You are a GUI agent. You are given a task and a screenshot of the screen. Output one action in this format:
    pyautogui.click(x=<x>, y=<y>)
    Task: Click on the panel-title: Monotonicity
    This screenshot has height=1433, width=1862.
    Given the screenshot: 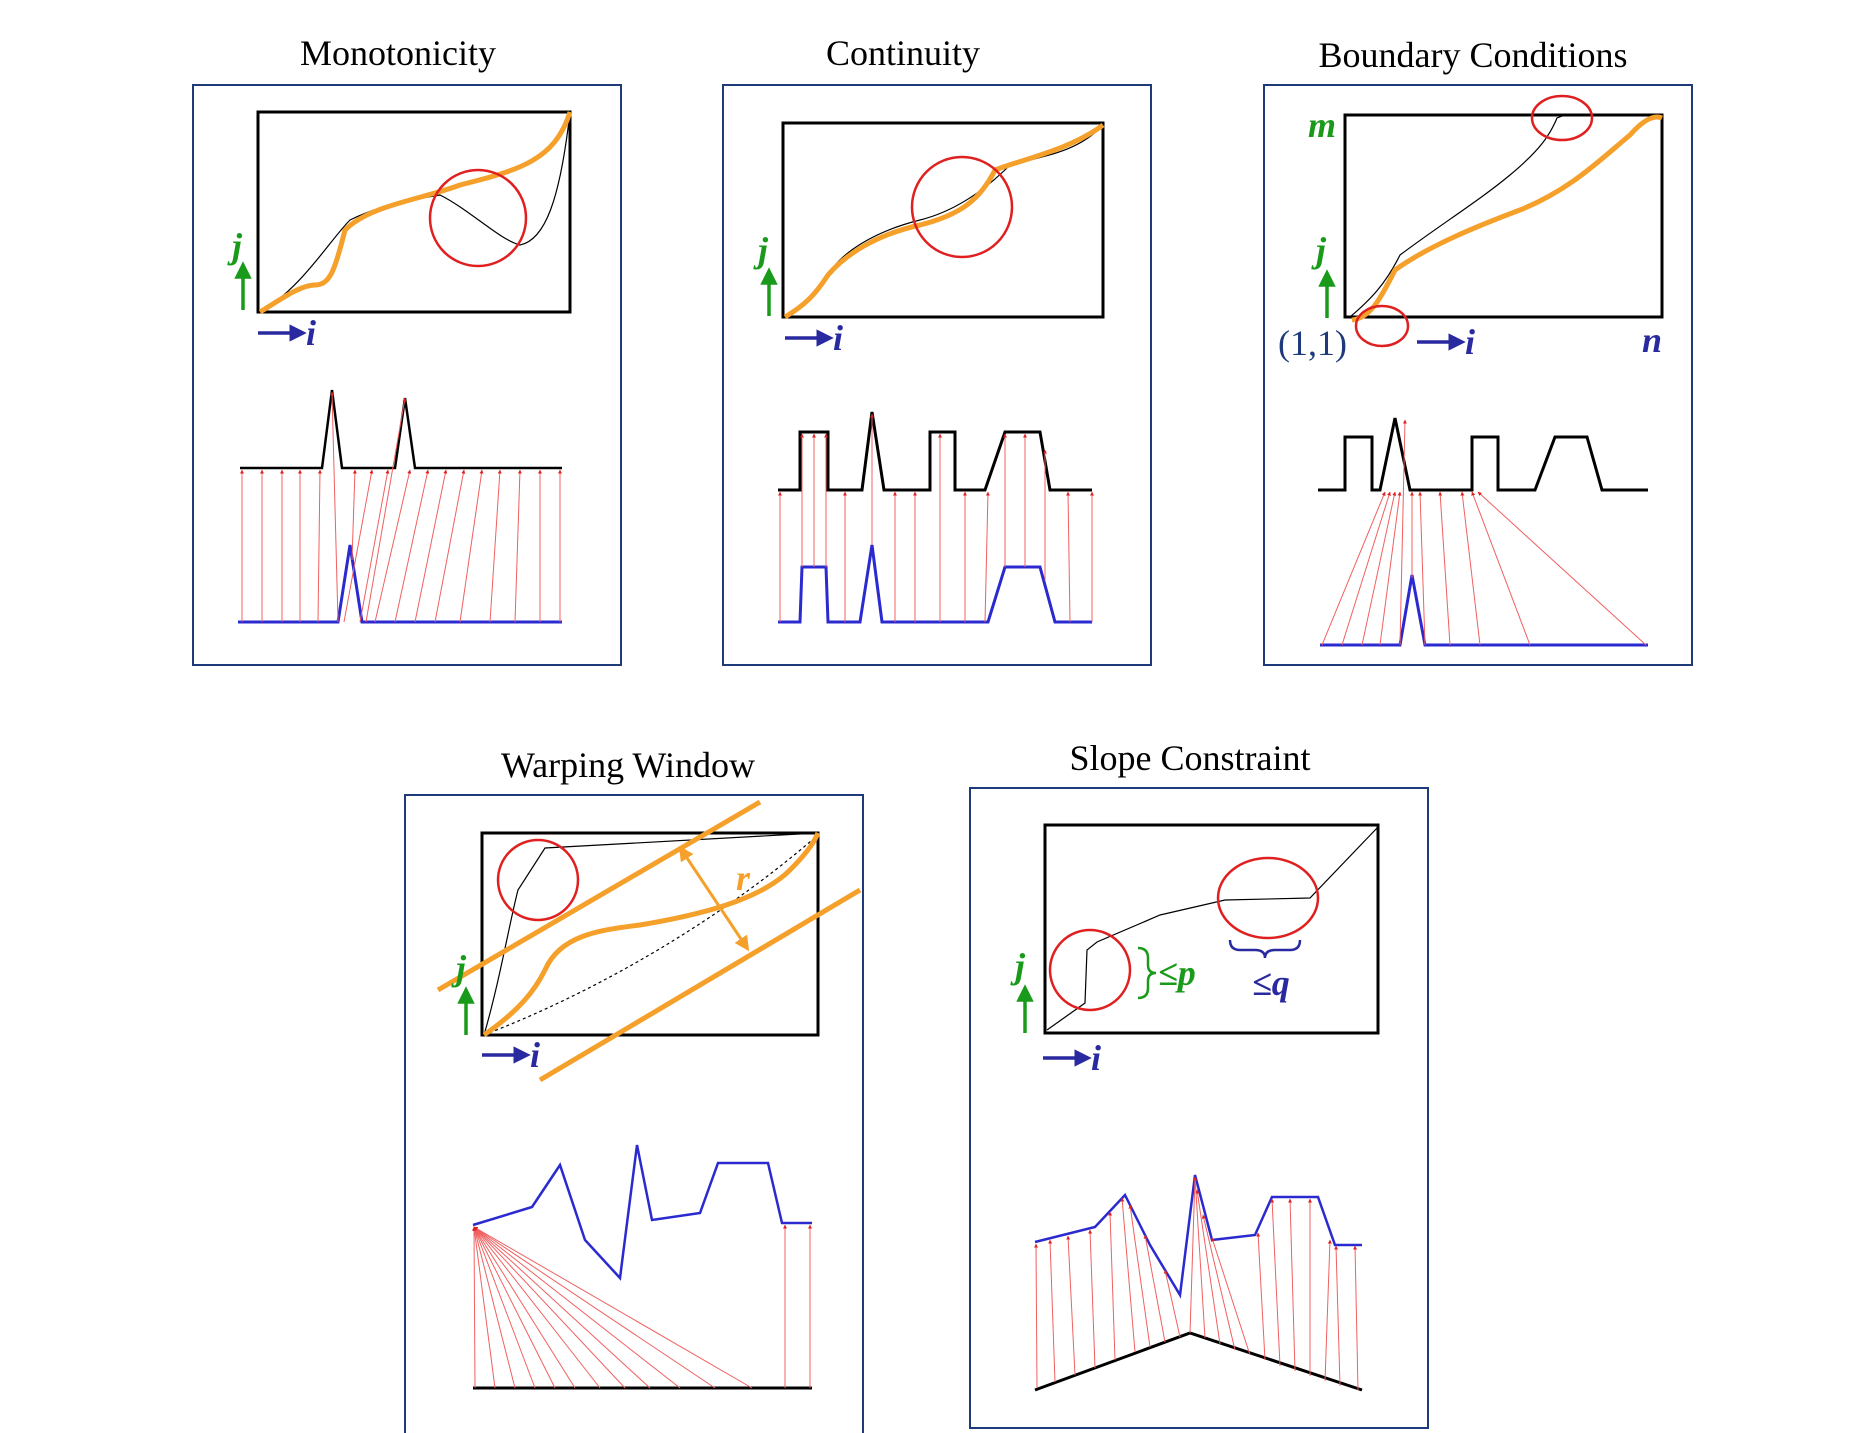 What is the action you would take?
    pyautogui.click(x=398, y=53)
    